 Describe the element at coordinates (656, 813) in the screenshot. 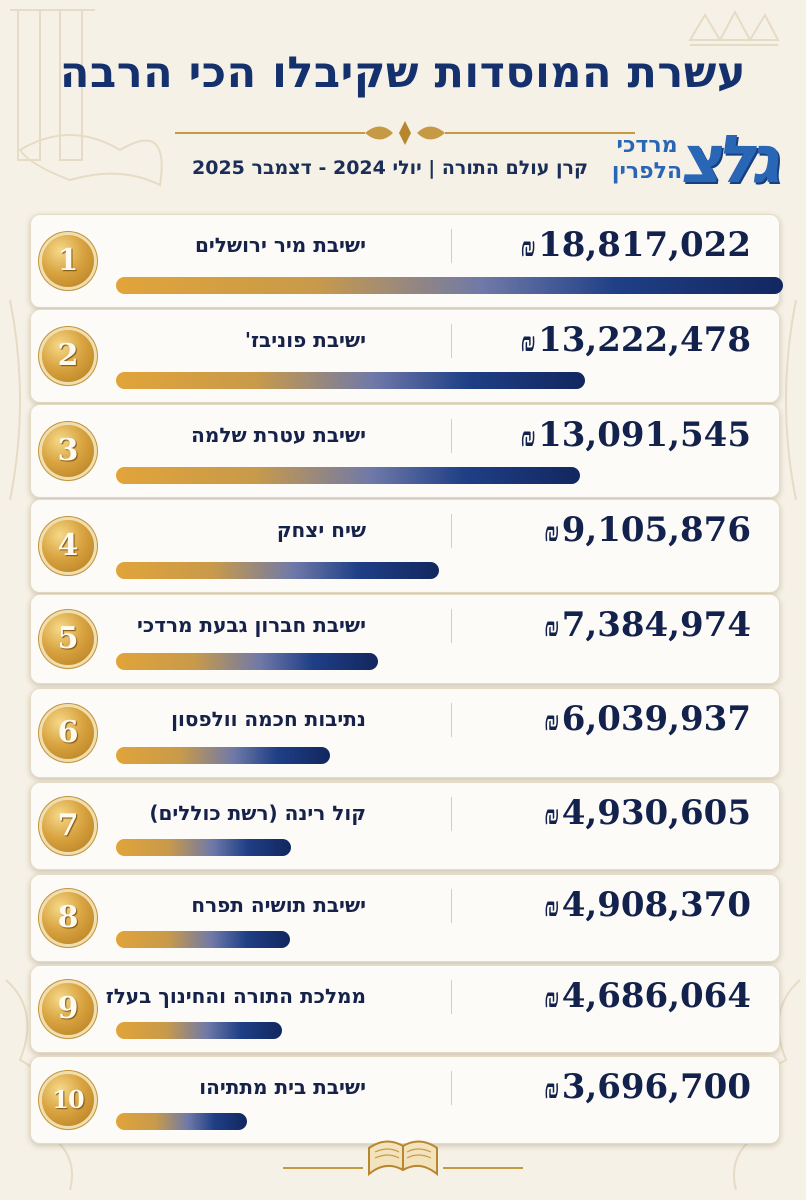

I see `amount-value: 4,930,605` at that location.